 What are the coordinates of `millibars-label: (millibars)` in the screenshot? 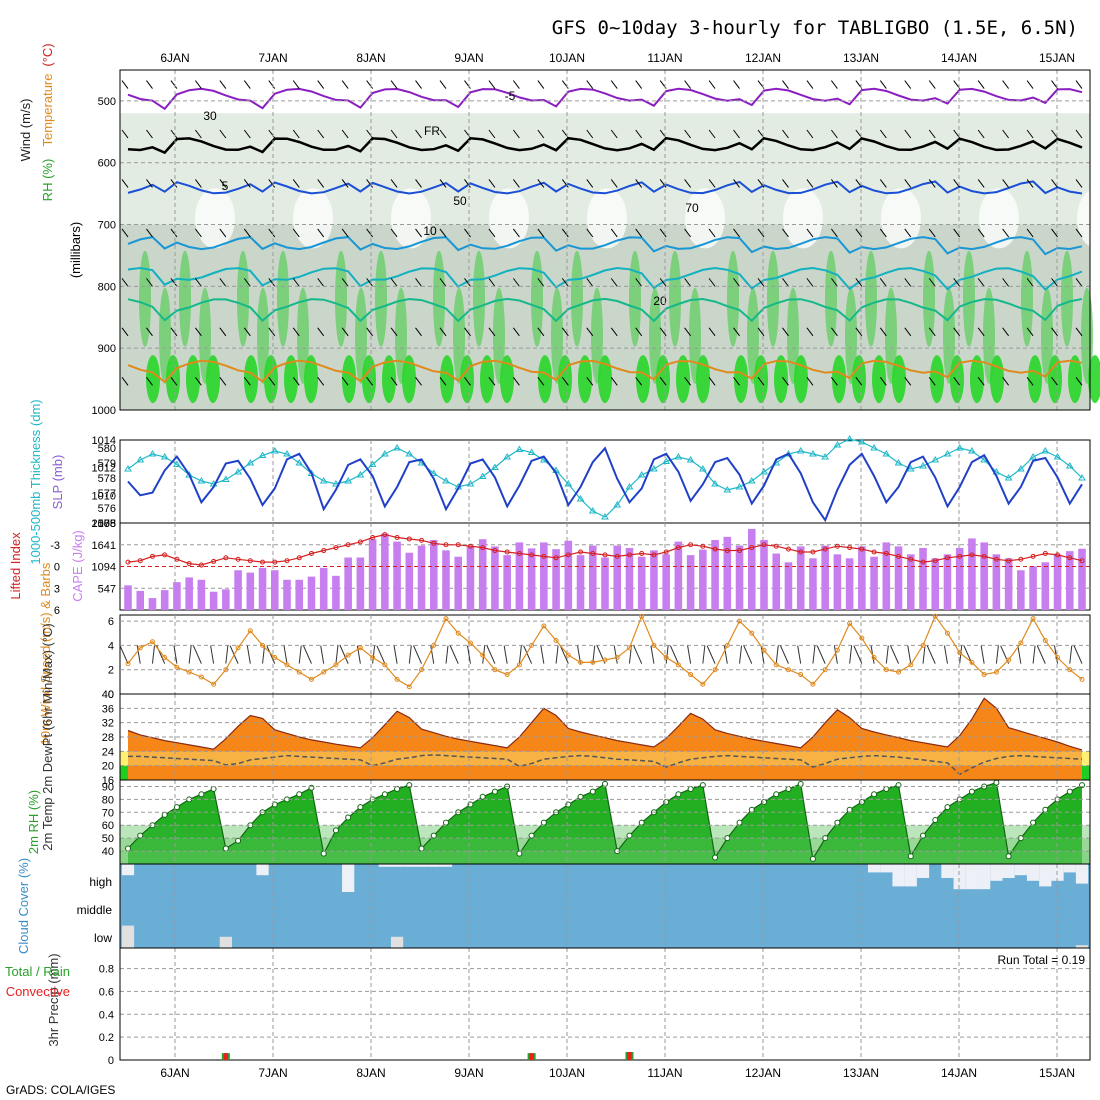 It's located at (75, 250).